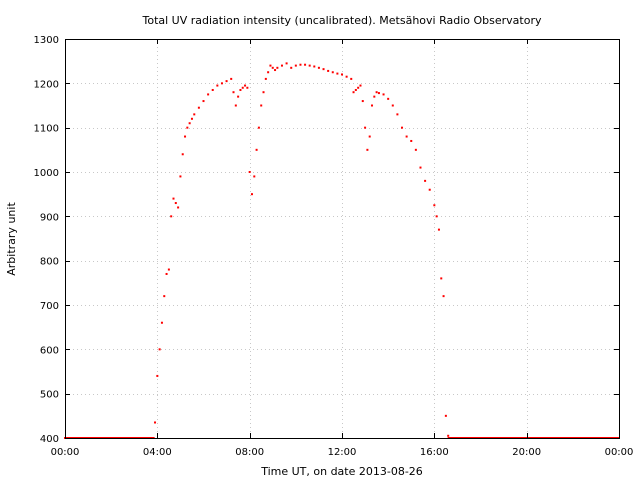  Describe the element at coordinates (49, 439) in the screenshot. I see `y-tick-label: 400` at that location.